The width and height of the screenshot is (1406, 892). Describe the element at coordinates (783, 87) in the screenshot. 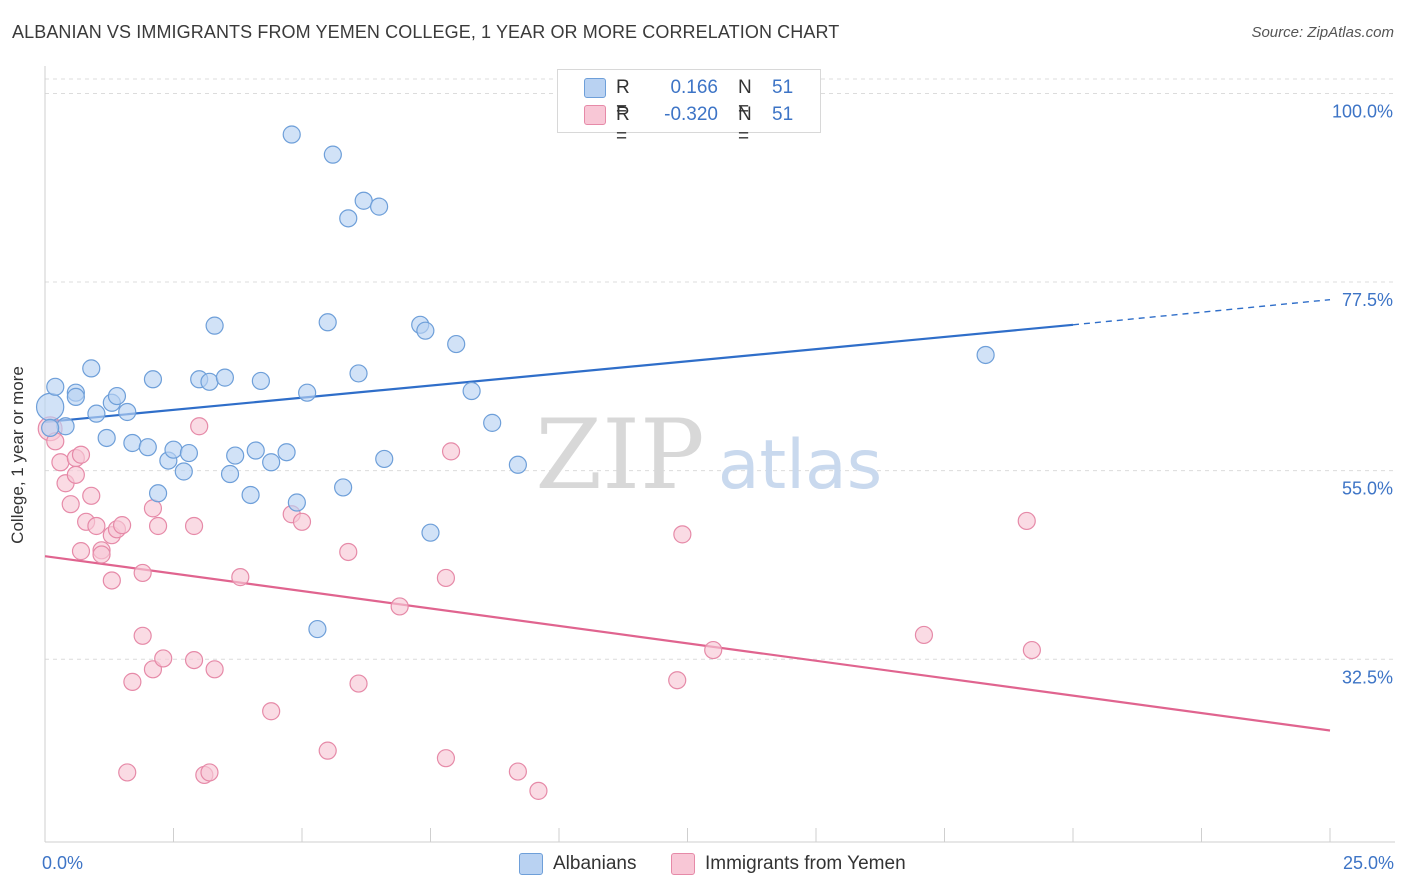

I see `legend-n-value: 51` at that location.